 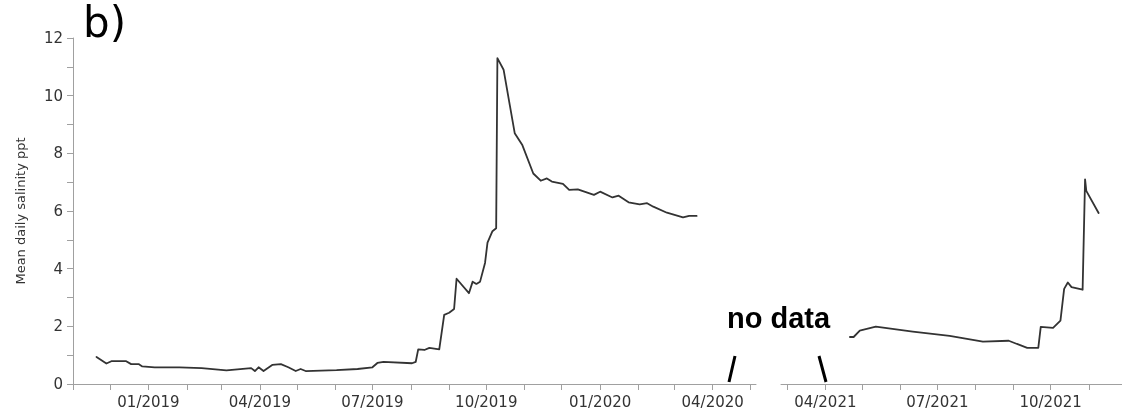 I want to click on y-tick-label: 10, so click(x=53, y=95).